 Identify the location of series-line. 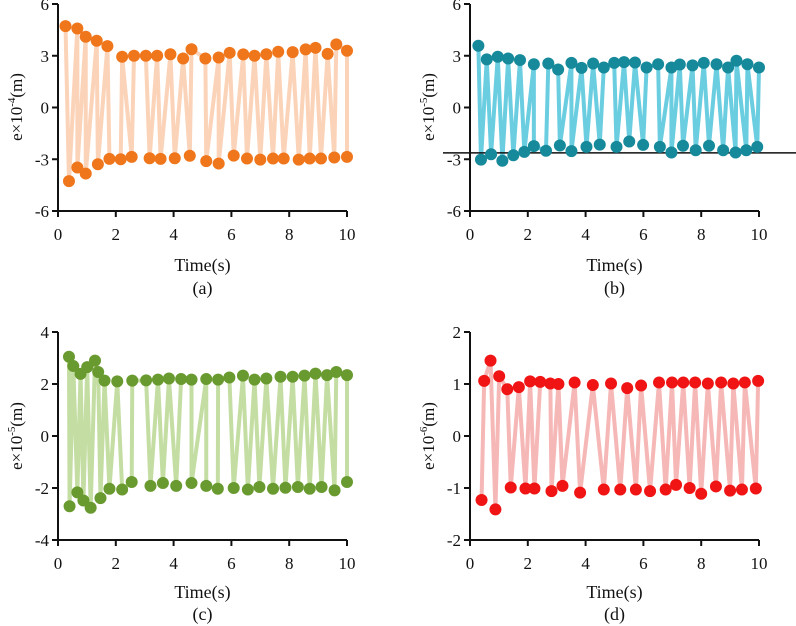
(206, 105).